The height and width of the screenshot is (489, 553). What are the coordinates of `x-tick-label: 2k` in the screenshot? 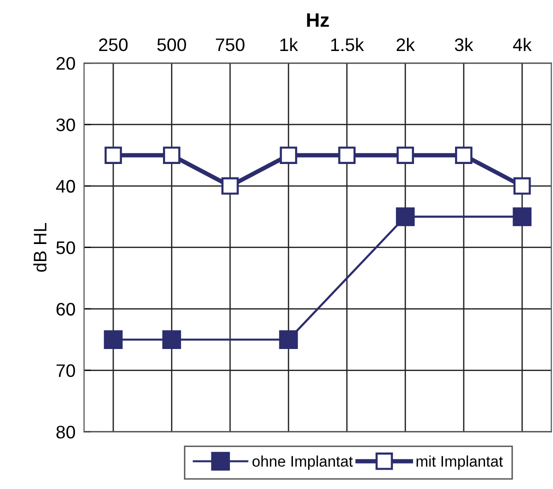 It's located at (405, 44).